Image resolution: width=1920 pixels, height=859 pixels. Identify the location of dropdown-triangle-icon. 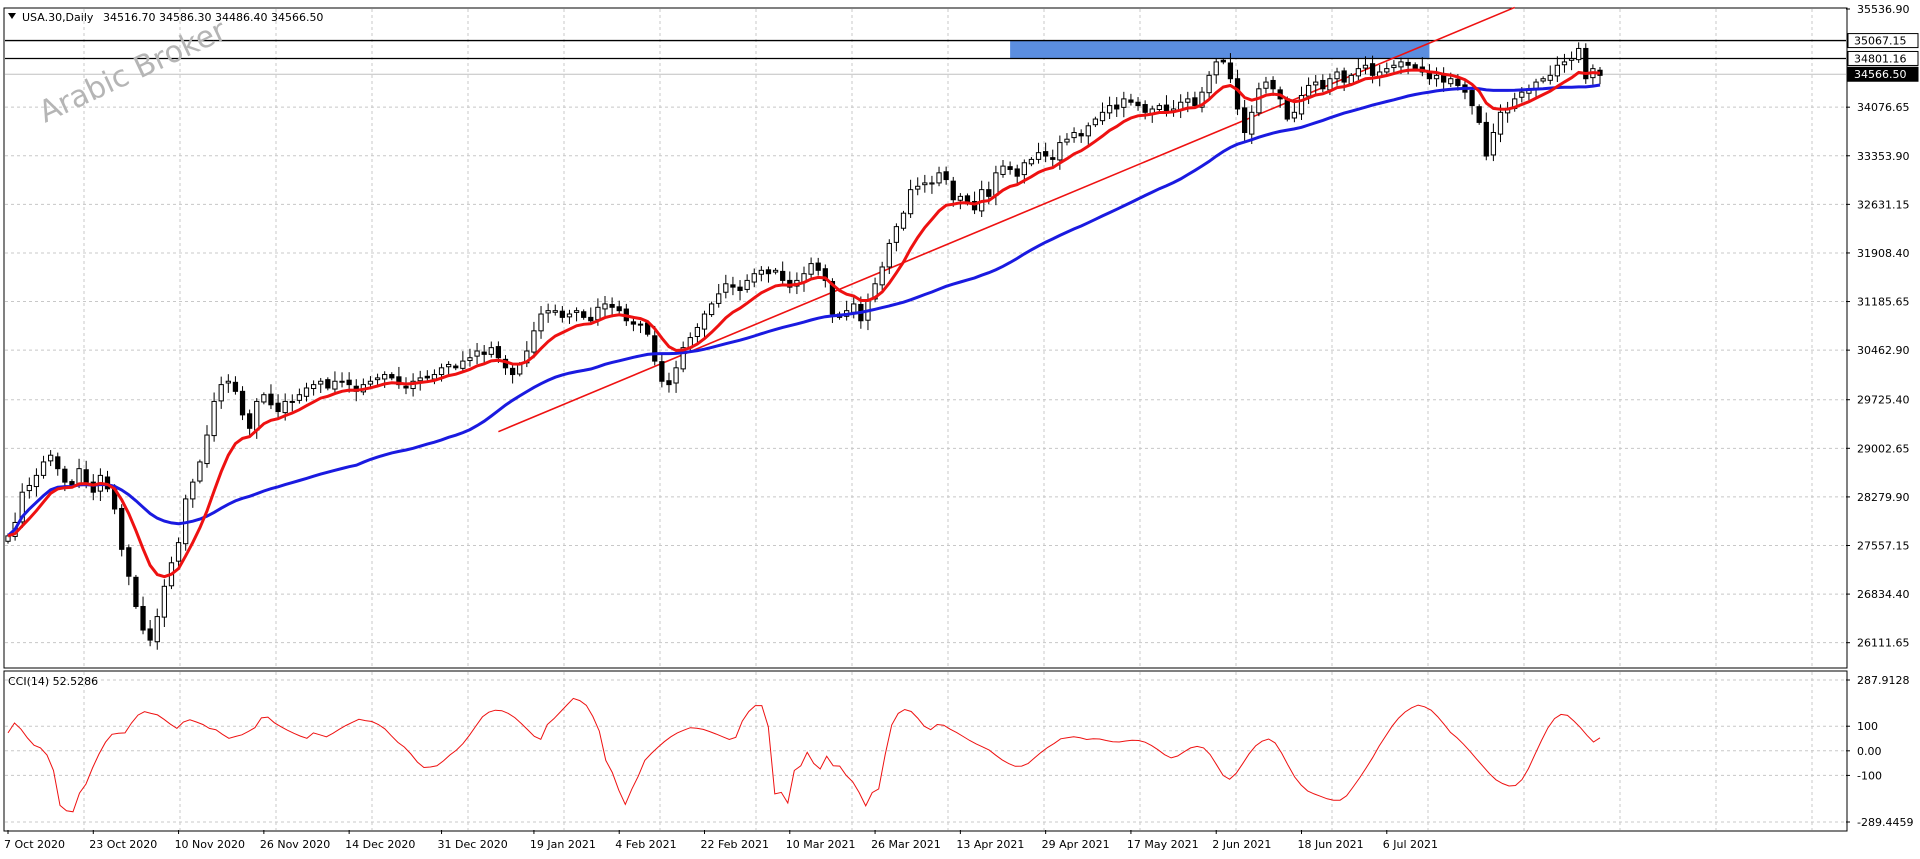
(12, 16).